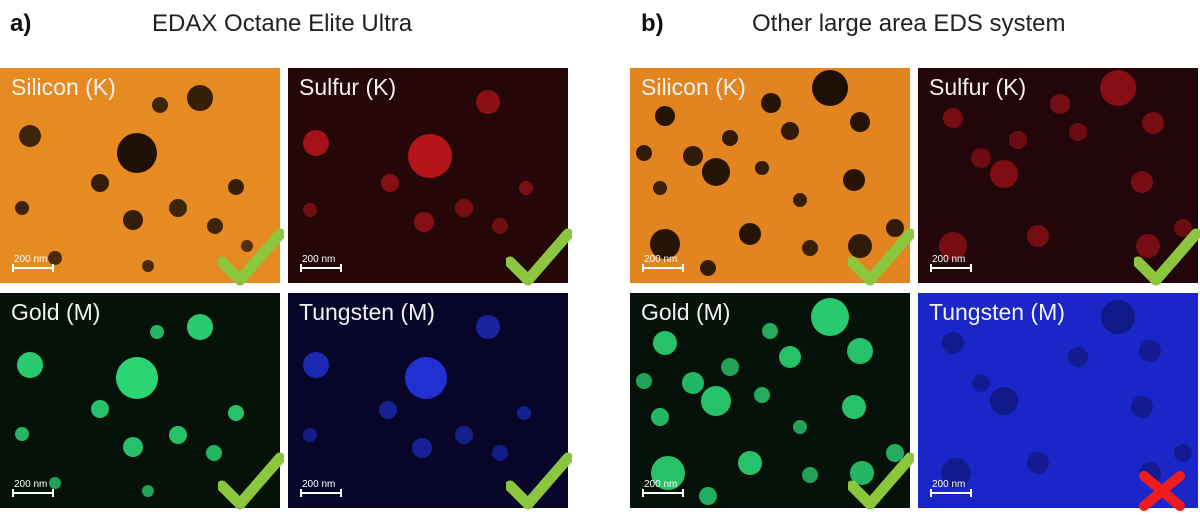 The width and height of the screenshot is (1200, 515). Describe the element at coordinates (652, 23) in the screenshot. I see `panel-b-letter: b)` at that location.